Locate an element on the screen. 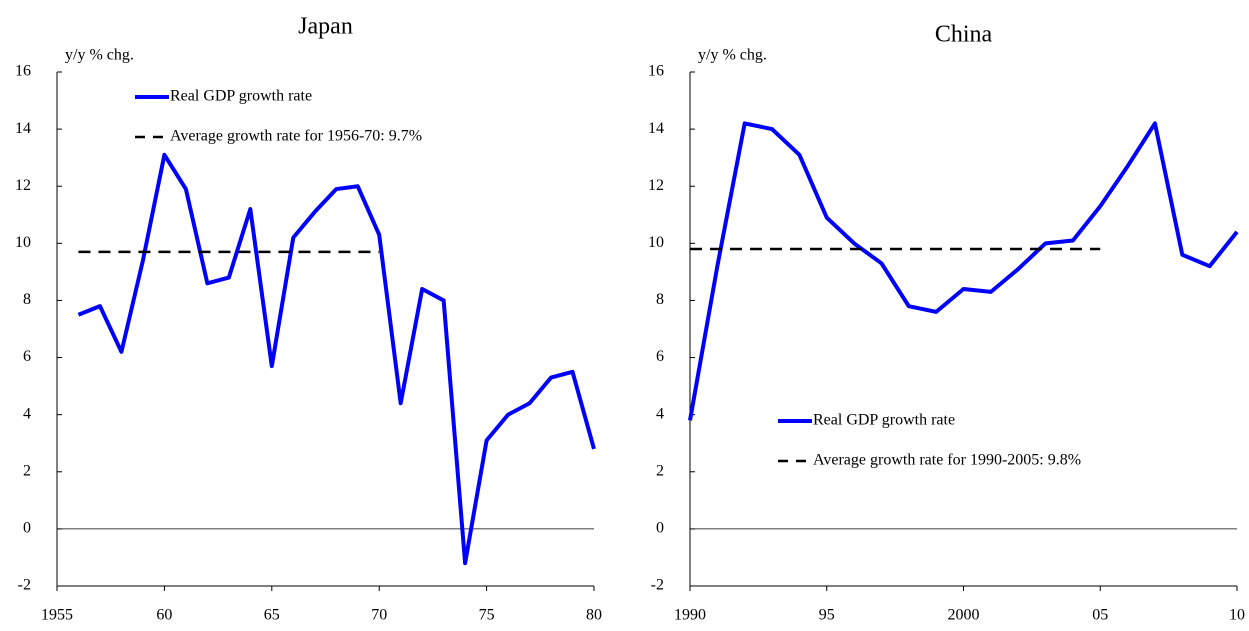  x-tick-label: 10 is located at coordinates (1237, 615).